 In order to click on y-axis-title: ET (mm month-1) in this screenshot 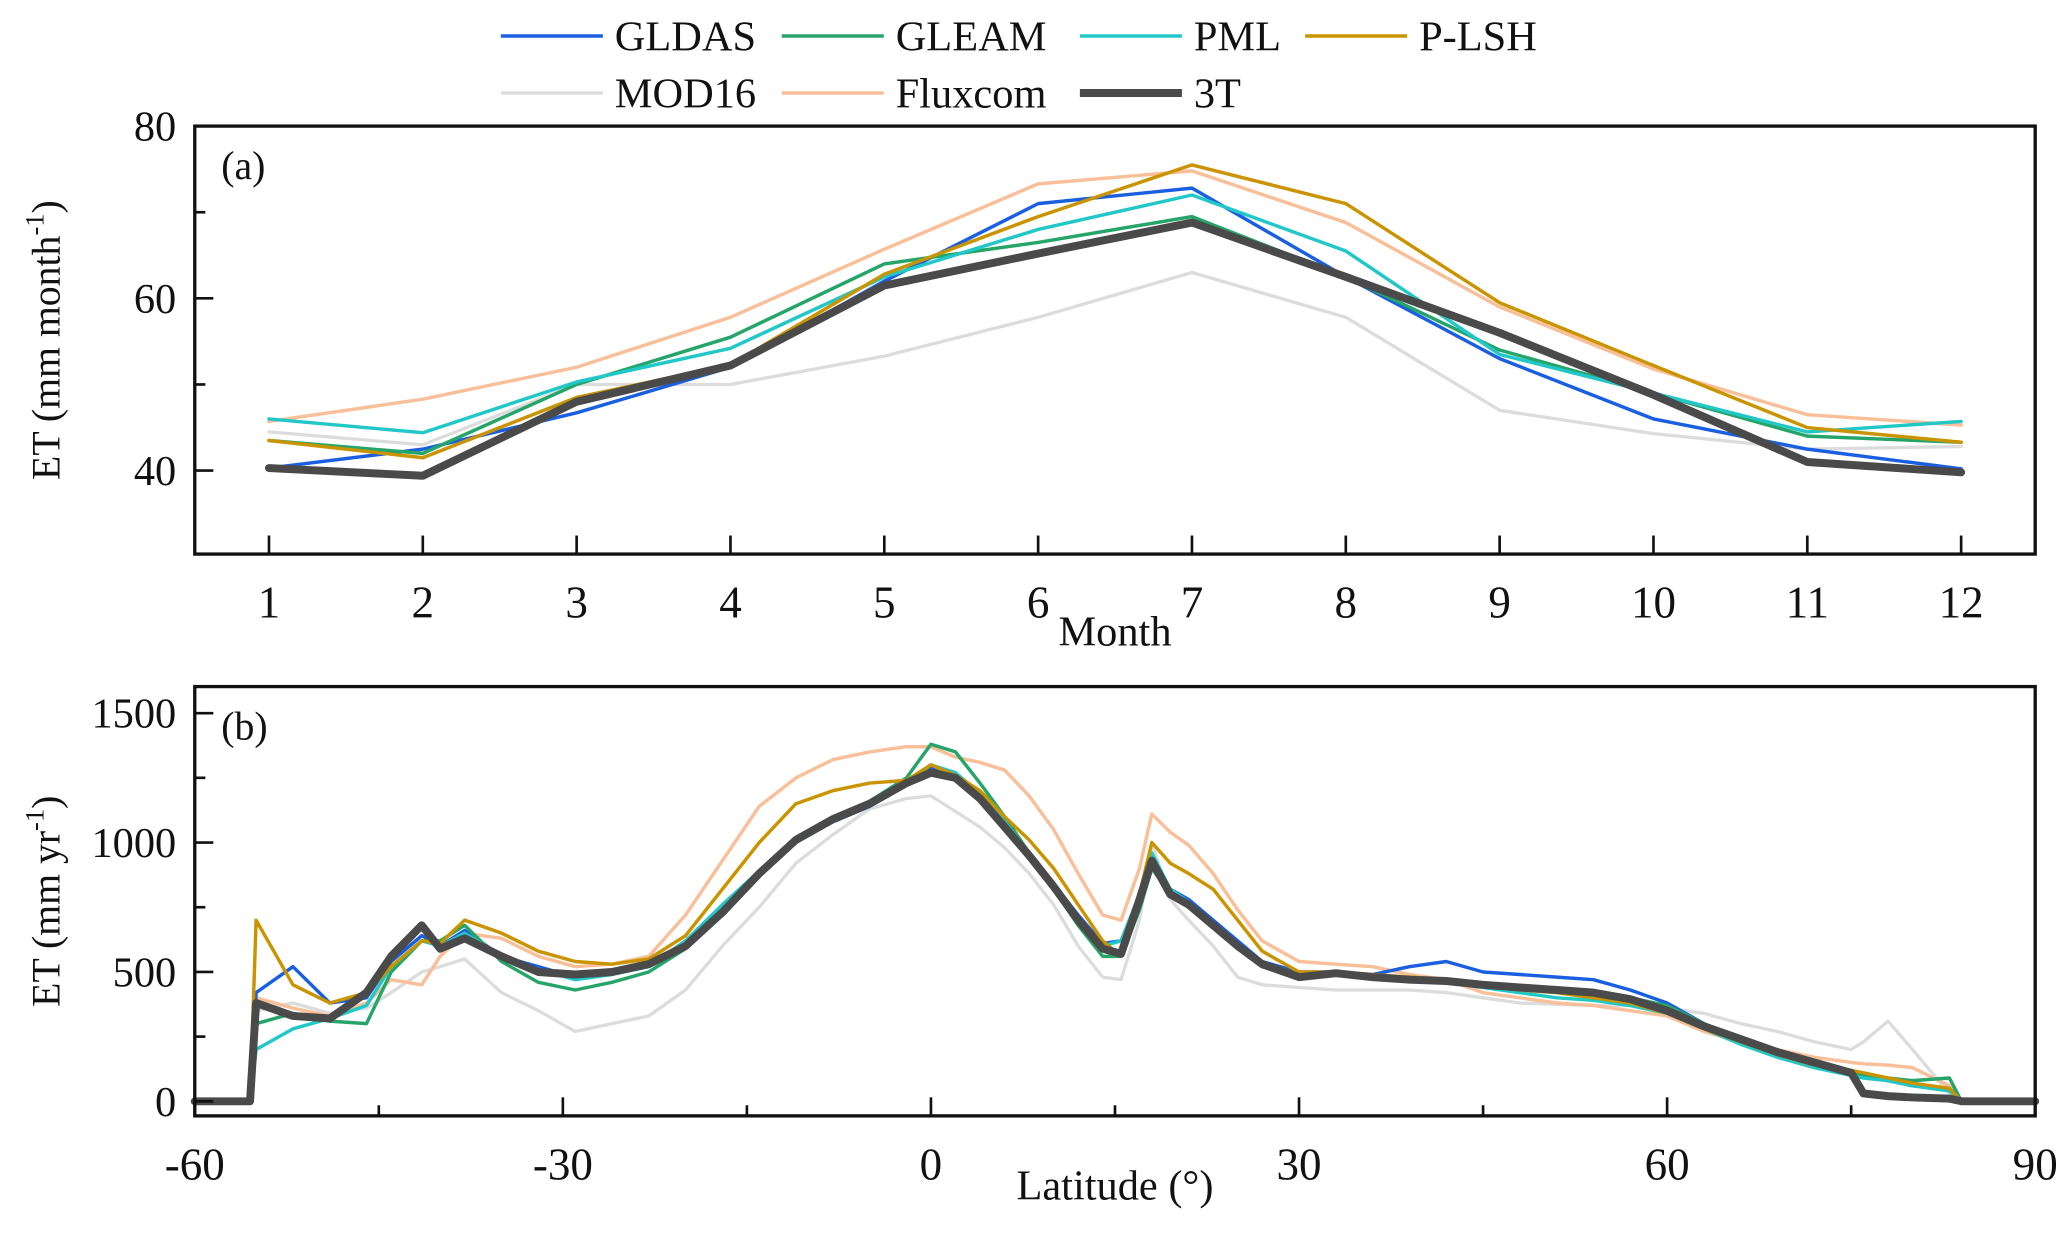, I will do `click(44, 340)`.